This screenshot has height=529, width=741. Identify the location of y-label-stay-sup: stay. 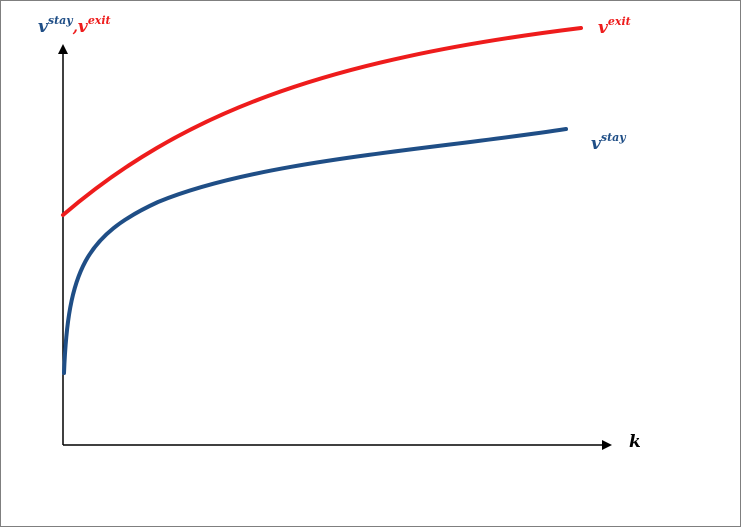
(61, 20).